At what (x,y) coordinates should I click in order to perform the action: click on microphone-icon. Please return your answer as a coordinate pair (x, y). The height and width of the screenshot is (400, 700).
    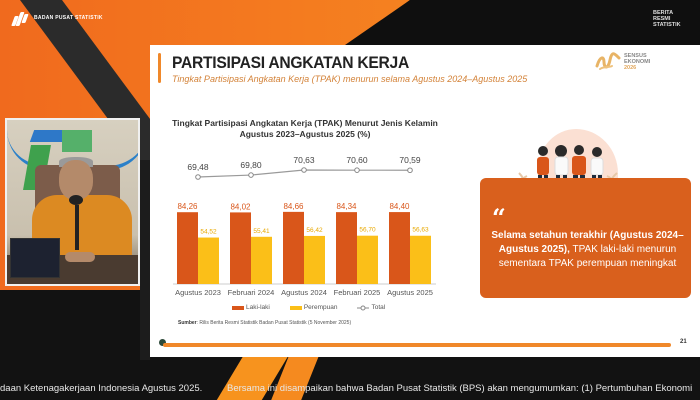
    Looking at the image, I should click on (76, 200).